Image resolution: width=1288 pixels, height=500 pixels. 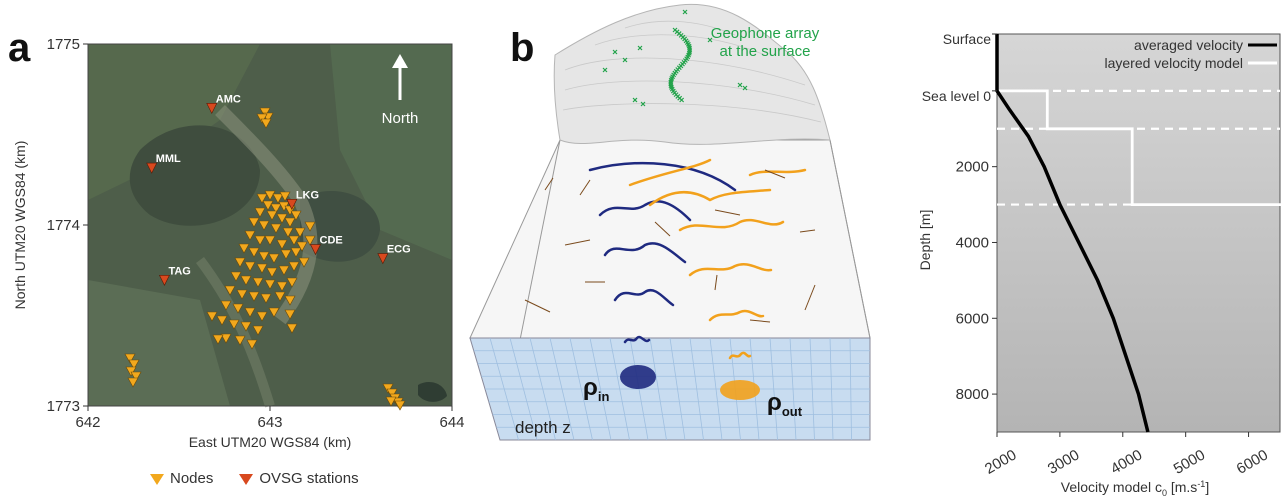 What do you see at coordinates (391, 152) in the screenshot?
I see `map-terrain-east` at bounding box center [391, 152].